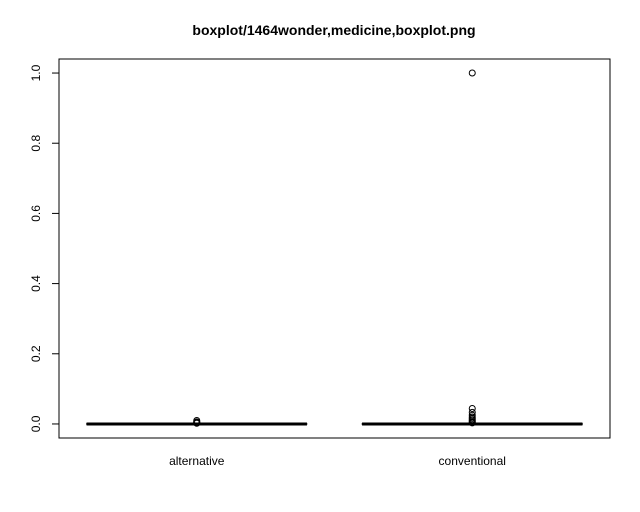 Image resolution: width=640 pixels, height=512 pixels. I want to click on box-alternative, so click(197, 421).